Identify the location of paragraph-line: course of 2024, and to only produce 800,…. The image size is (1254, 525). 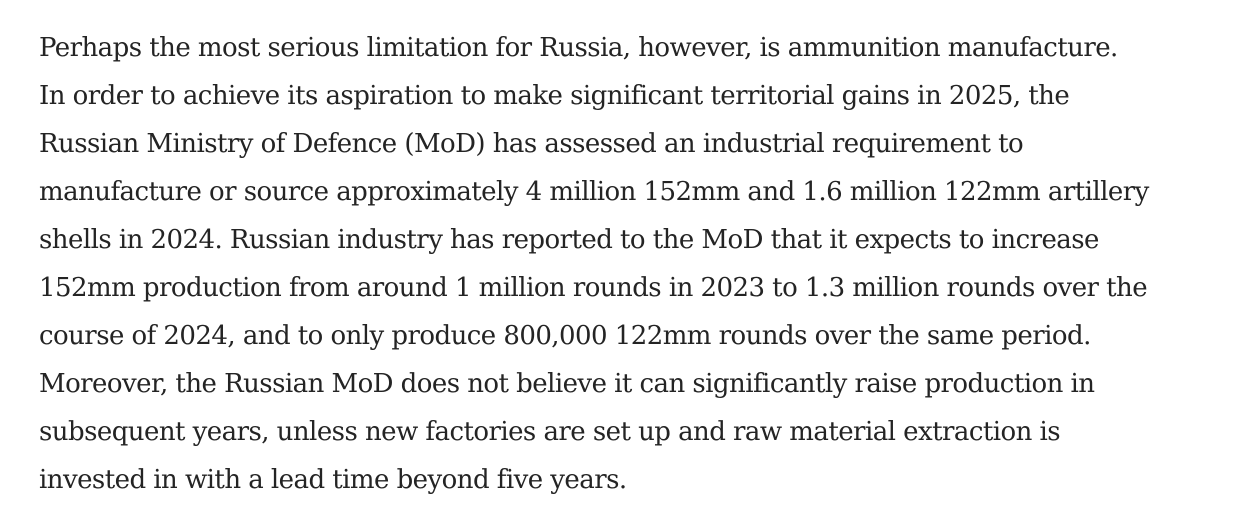
(565, 336).